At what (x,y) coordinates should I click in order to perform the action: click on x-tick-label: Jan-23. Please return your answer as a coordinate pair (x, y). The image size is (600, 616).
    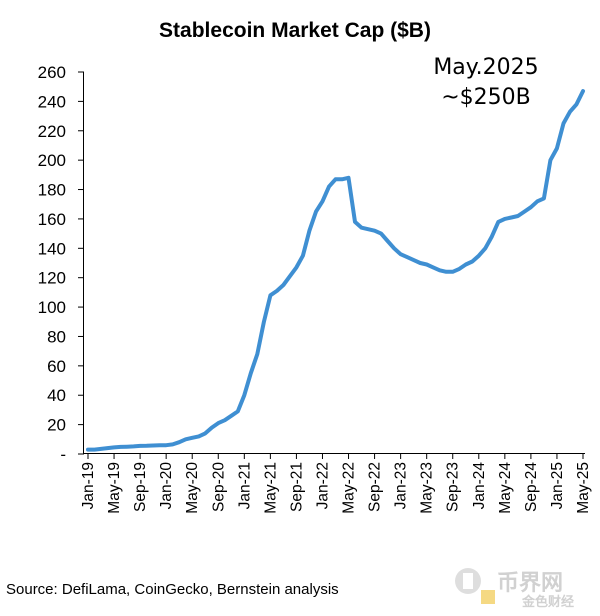
    Looking at the image, I should click on (401, 485).